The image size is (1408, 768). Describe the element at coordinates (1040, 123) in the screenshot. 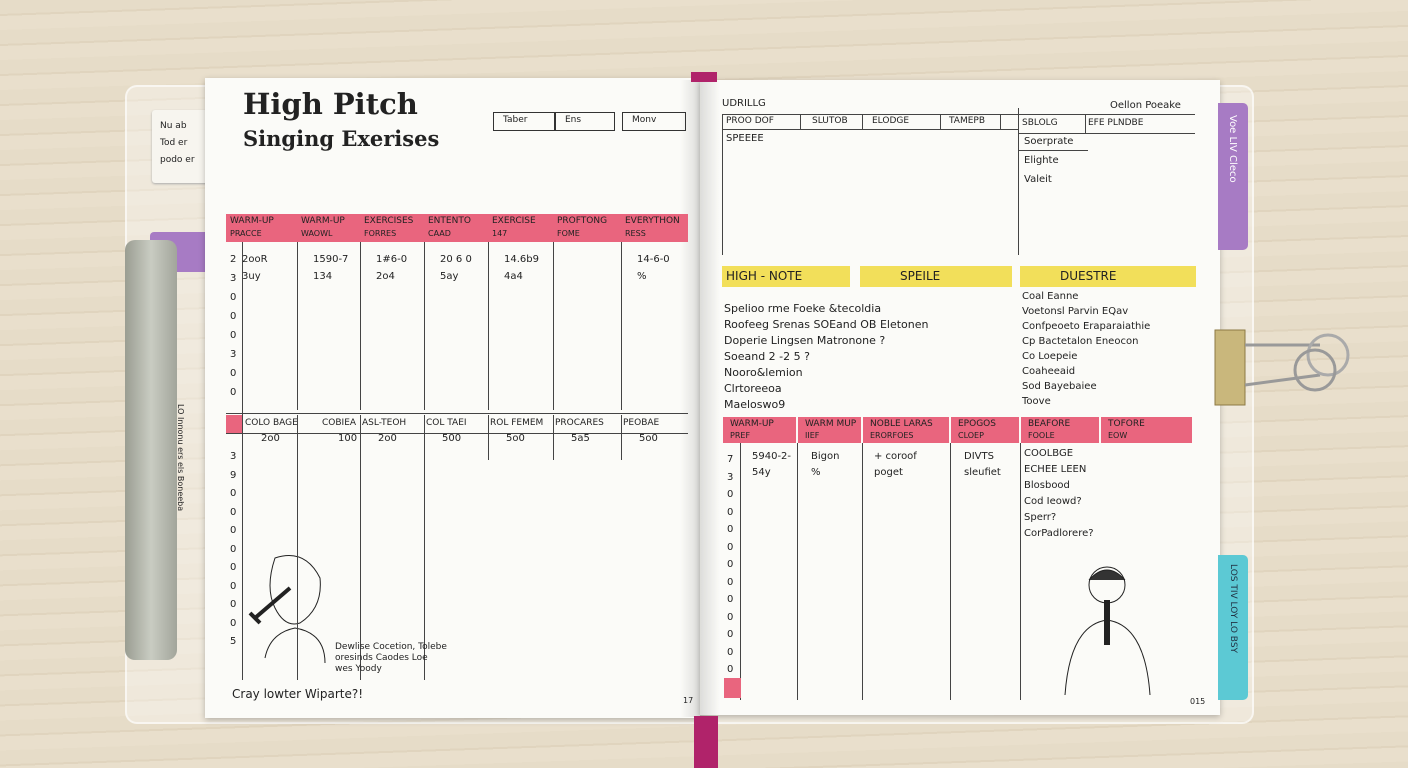

I see `column-header: SBLOLG` at that location.